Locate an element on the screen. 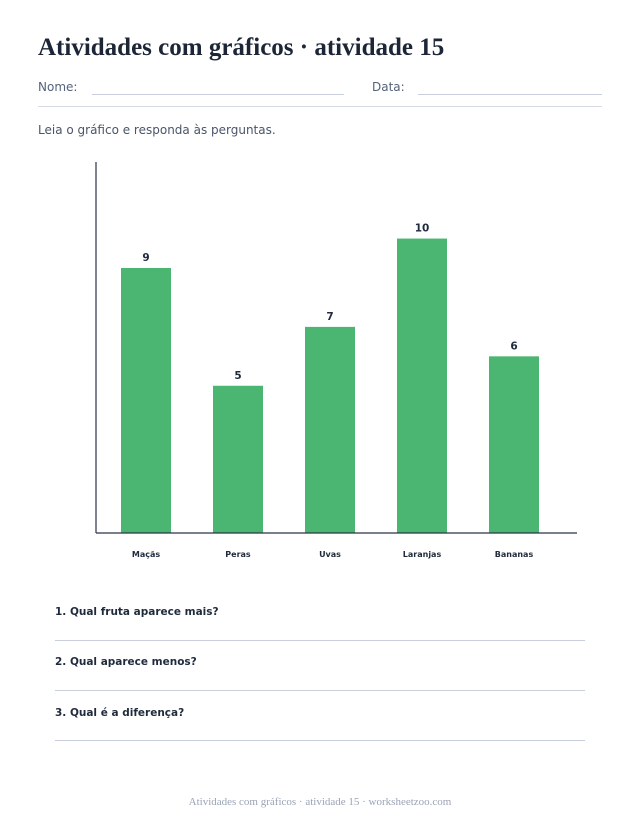  question-2: 2. Qual aparece menos? is located at coordinates (126, 662).